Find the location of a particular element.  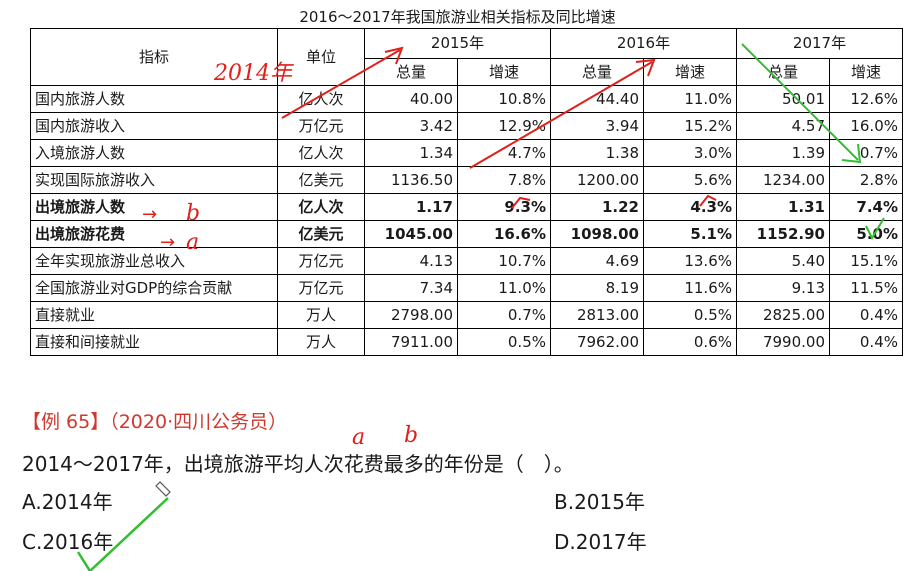

growth-cell: 4.3% is located at coordinates (690, 207).